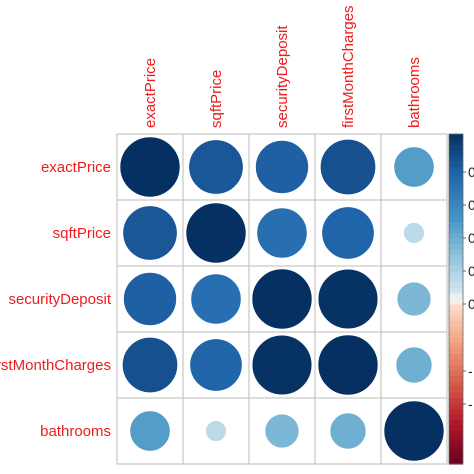  I want to click on corr-circle-exactPrice-securityDeposit, so click(282, 167).